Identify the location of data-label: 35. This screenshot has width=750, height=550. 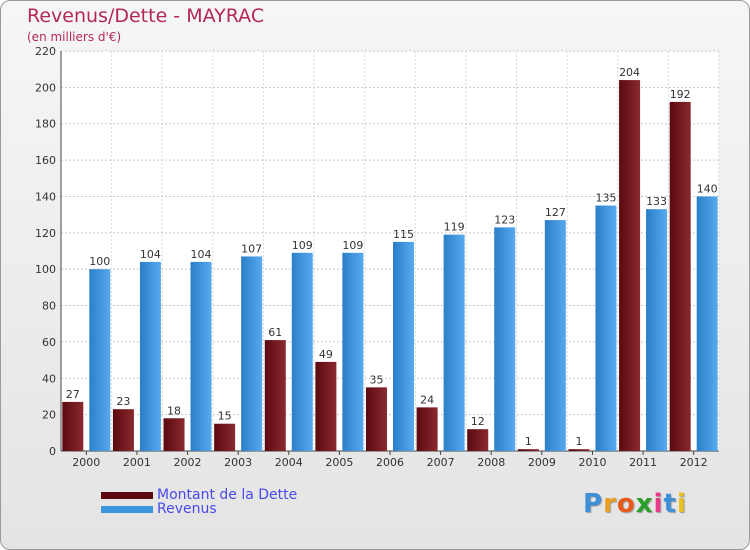
(377, 379).